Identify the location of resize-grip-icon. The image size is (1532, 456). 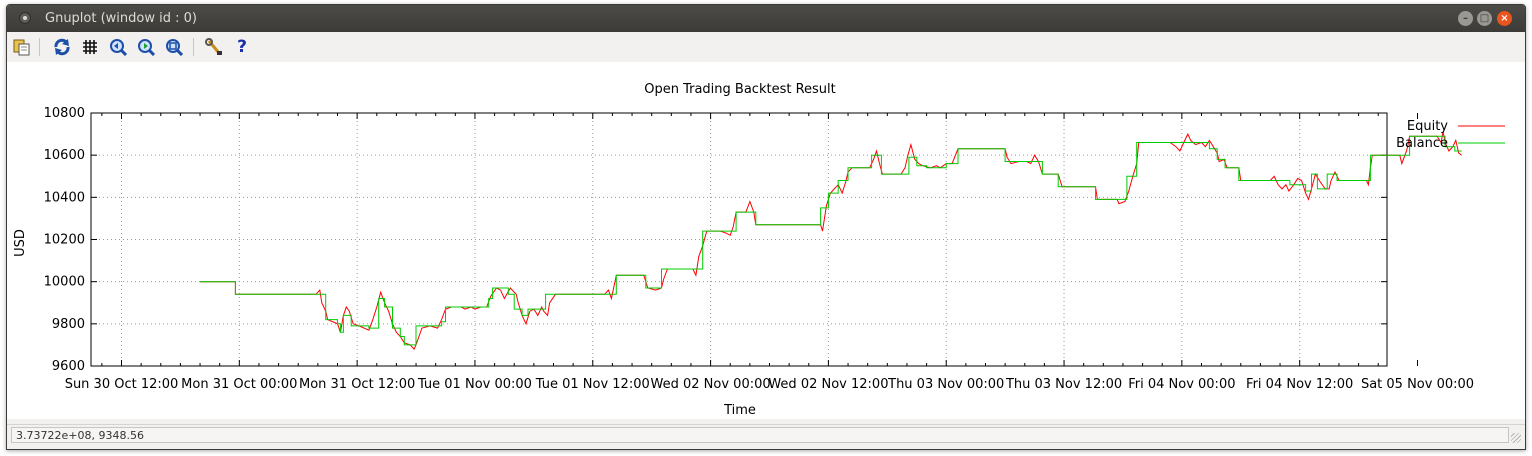
(1516, 438).